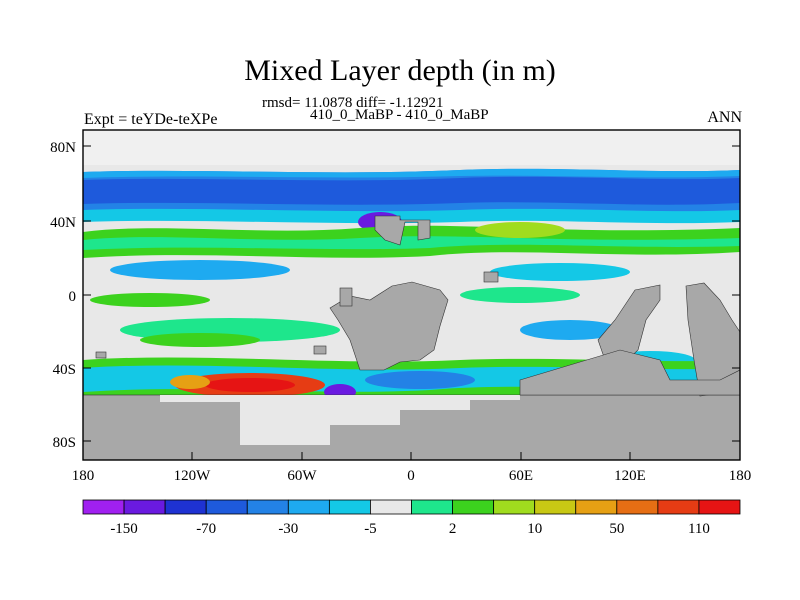  Describe the element at coordinates (63, 148) in the screenshot. I see `lat-label: 80N` at that location.